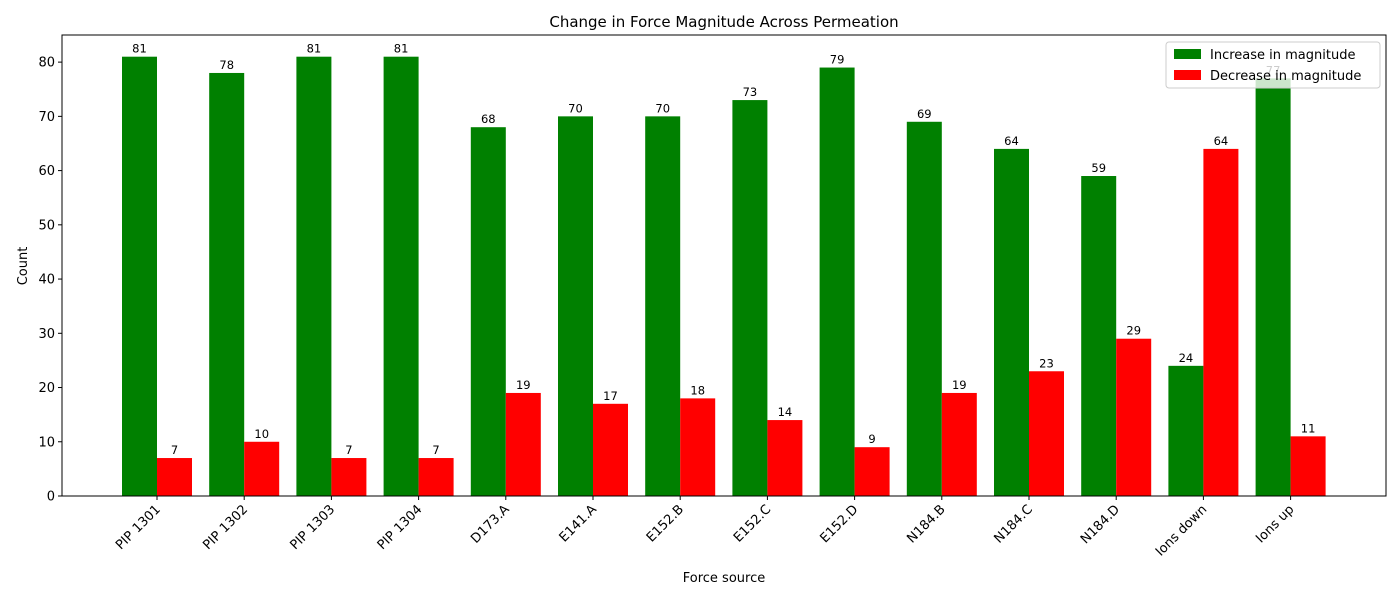 The image size is (1400, 604). Describe the element at coordinates (662, 108) in the screenshot. I see `data-label-increase-6: 70` at that location.